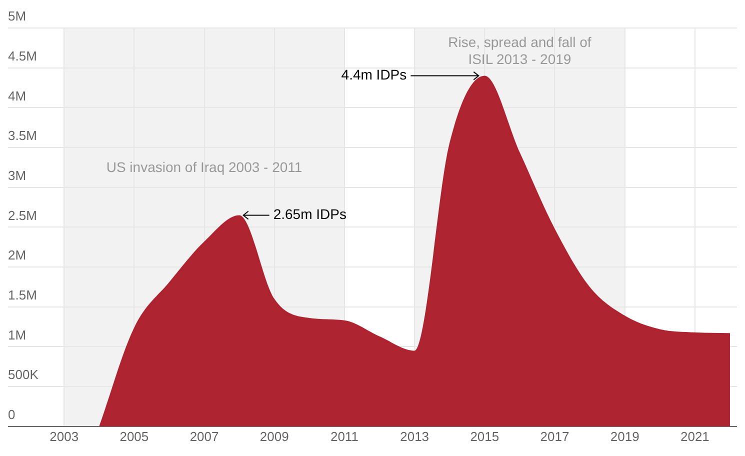  What do you see at coordinates (22, 215) in the screenshot?
I see `y-tick-label: 2.5M` at bounding box center [22, 215].